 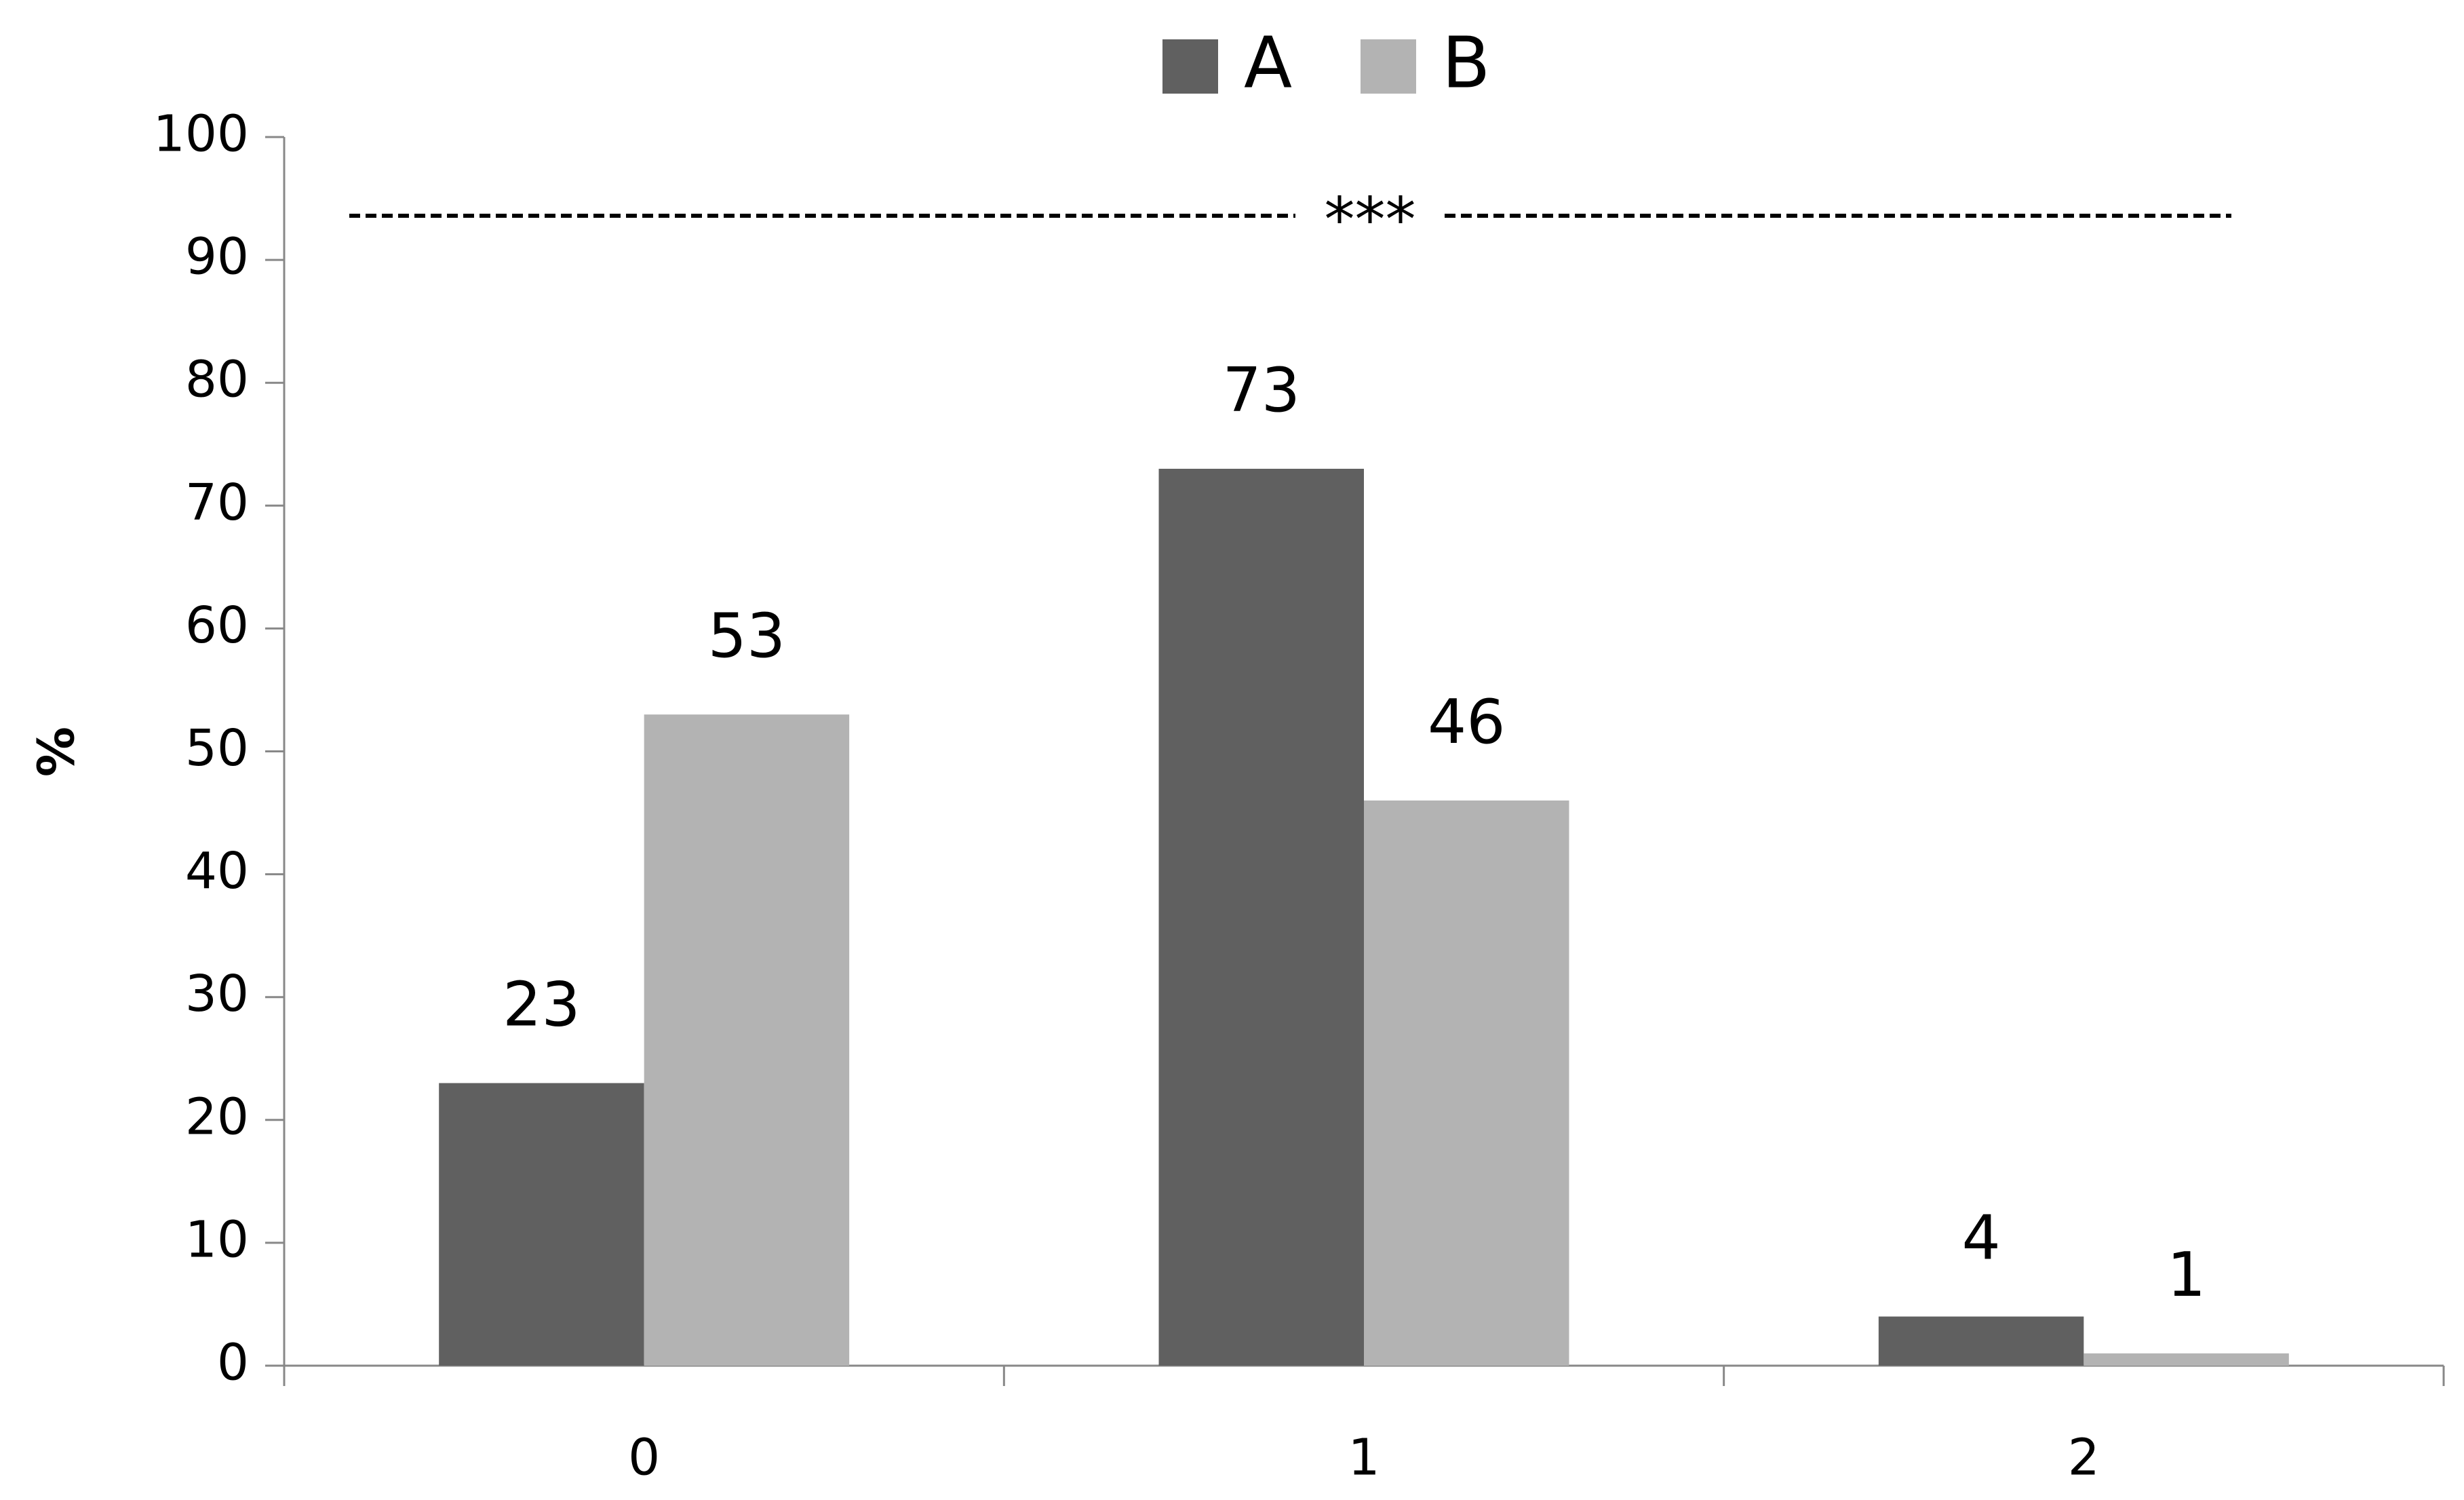 What do you see at coordinates (1980, 1237) in the screenshot?
I see `value-label: 4` at bounding box center [1980, 1237].